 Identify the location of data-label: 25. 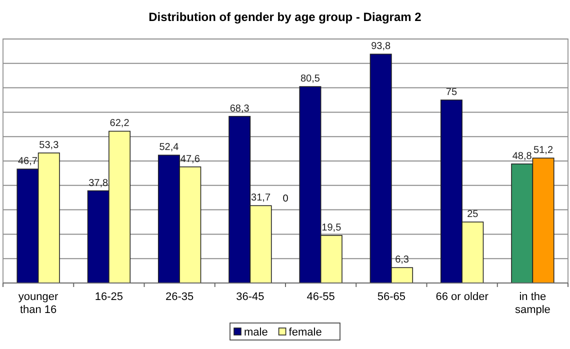
(473, 214).